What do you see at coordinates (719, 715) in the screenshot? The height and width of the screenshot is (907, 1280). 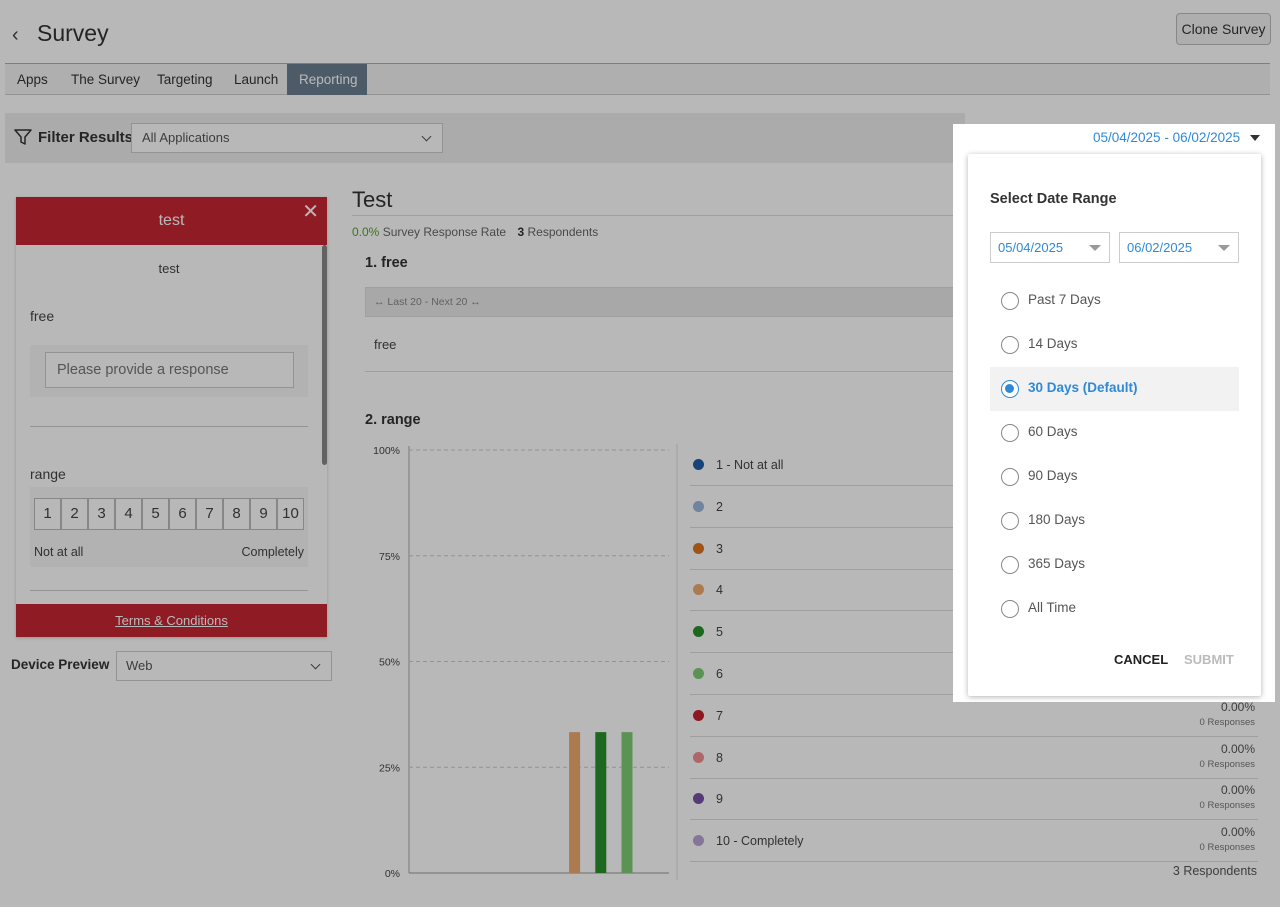 I see `legend-label: 7` at bounding box center [719, 715].